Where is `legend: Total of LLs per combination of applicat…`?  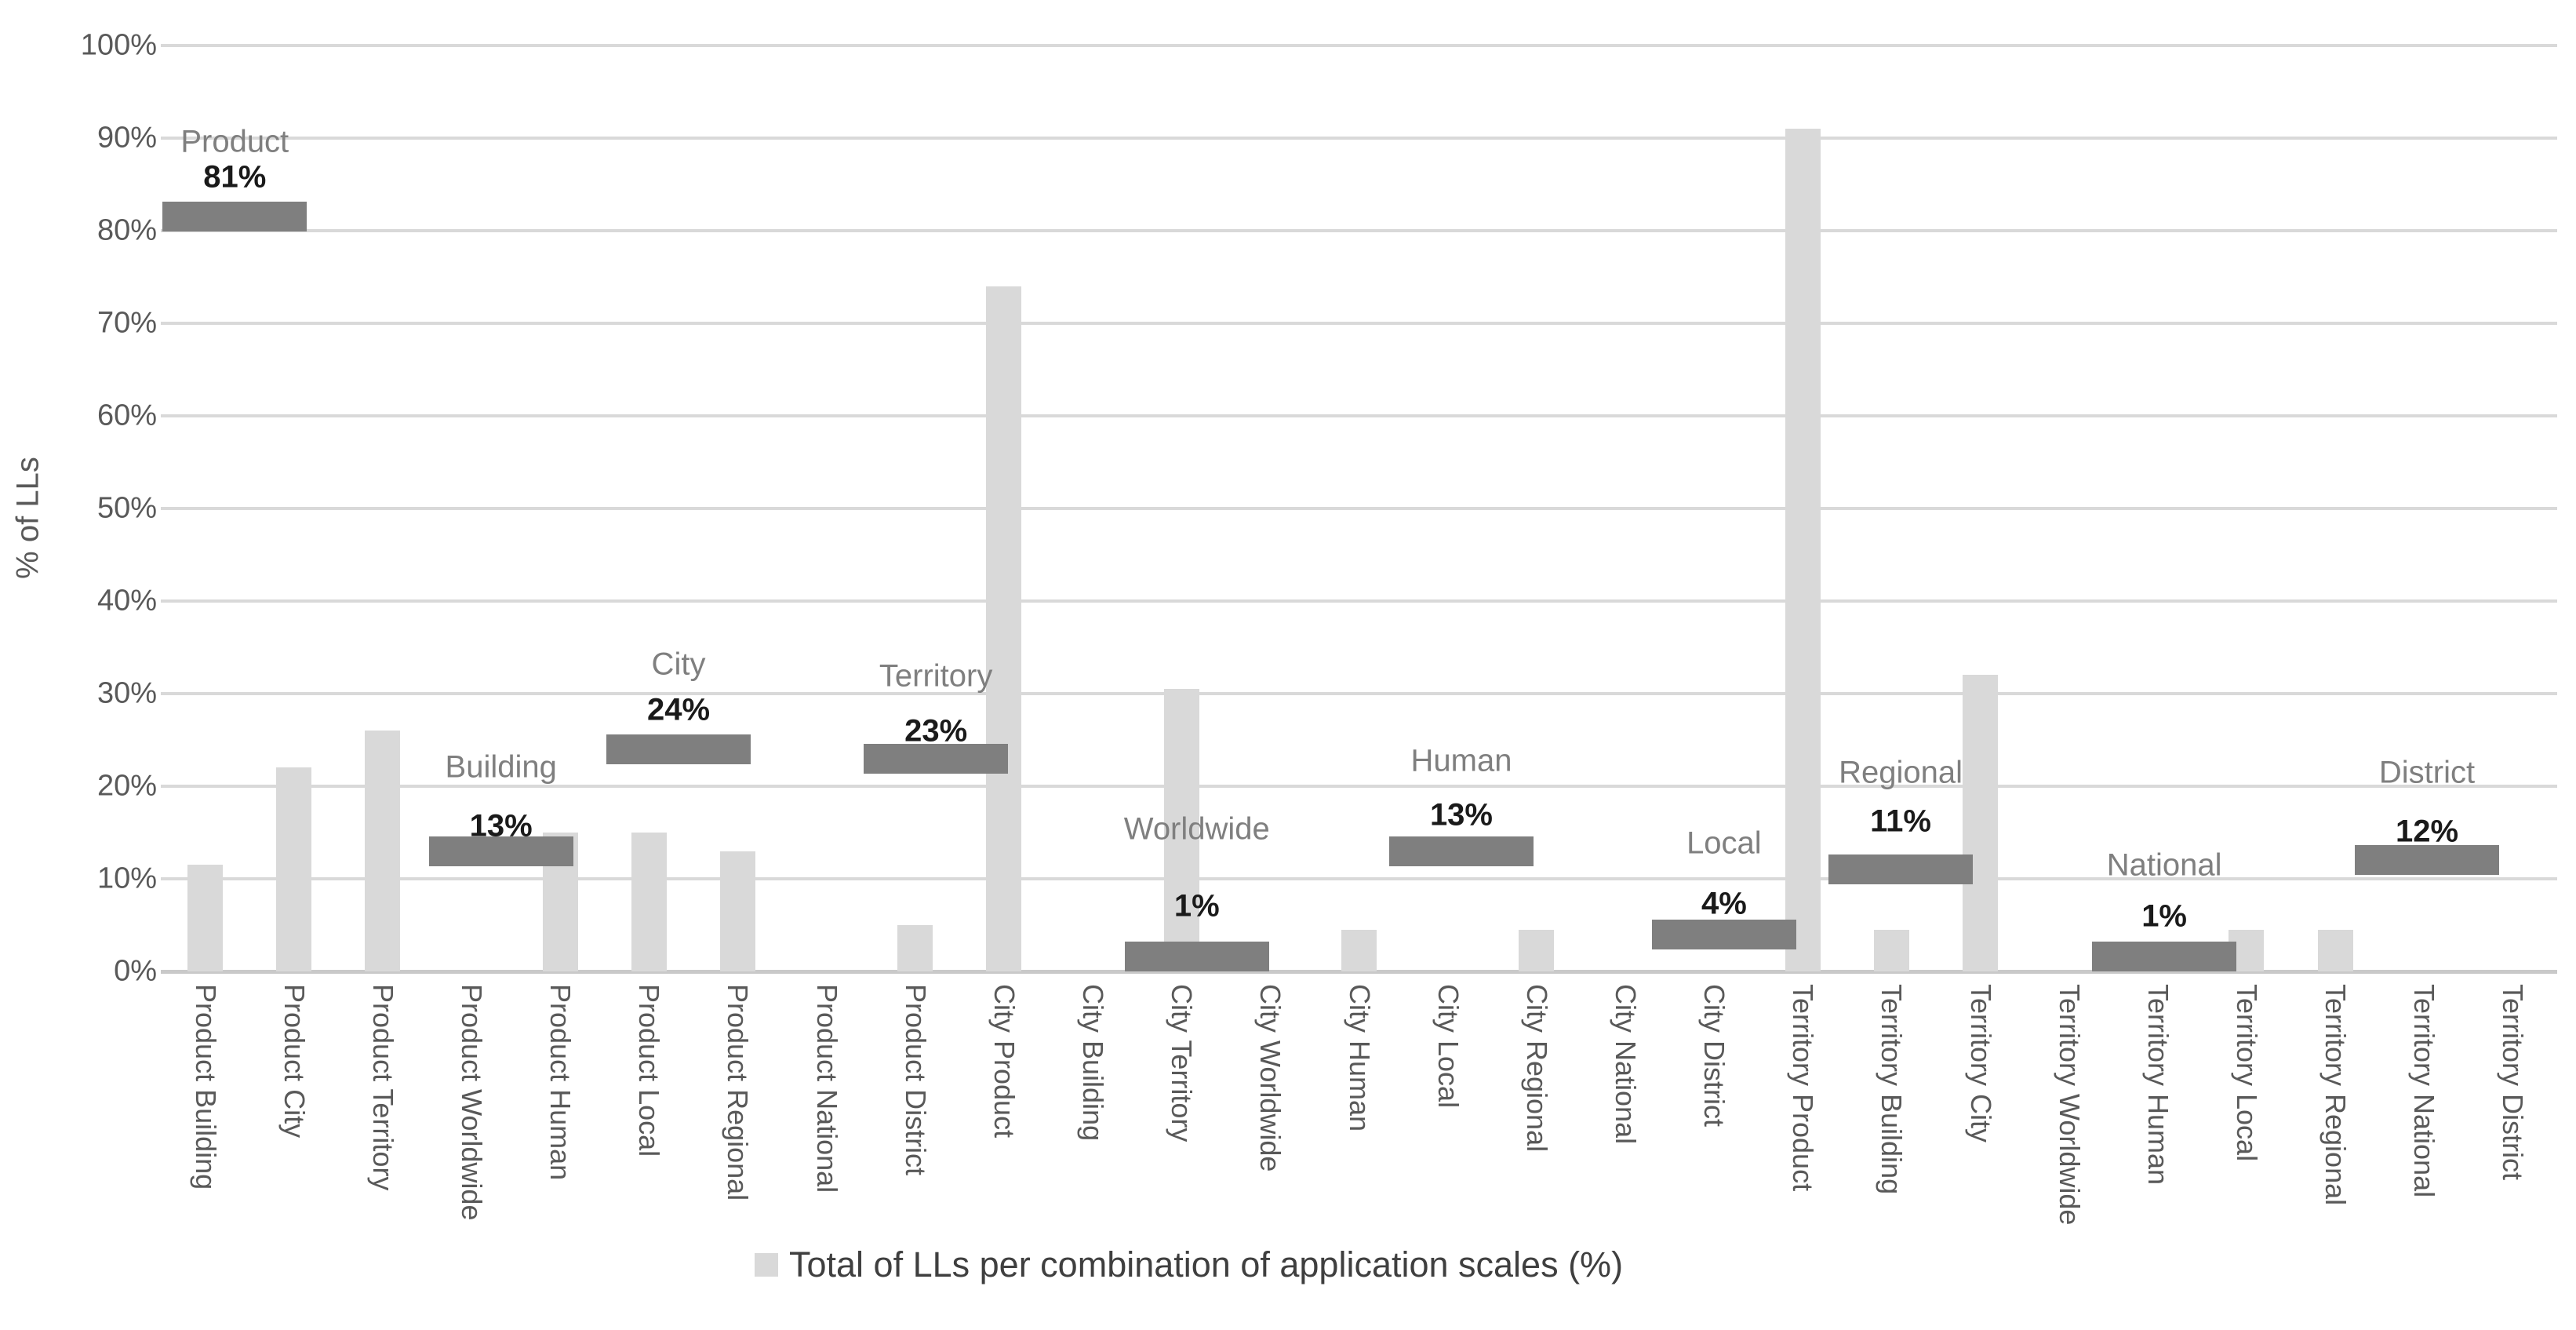
legend: Total of LLs per combination of applicat… is located at coordinates (1189, 1264).